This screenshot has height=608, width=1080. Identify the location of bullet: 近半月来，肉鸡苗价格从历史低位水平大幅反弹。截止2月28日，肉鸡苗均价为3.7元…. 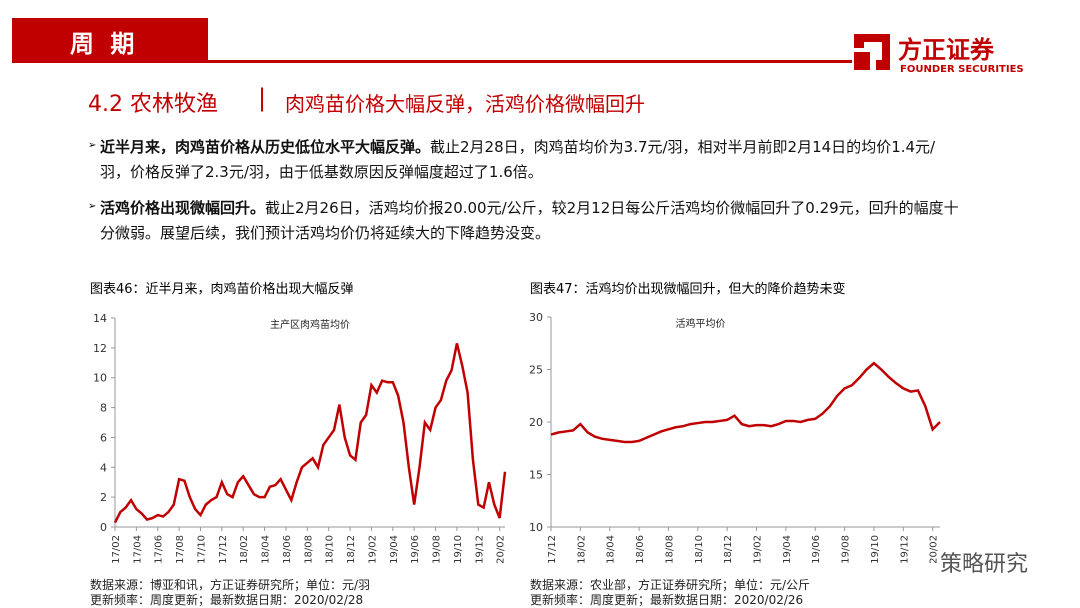
(530, 160).